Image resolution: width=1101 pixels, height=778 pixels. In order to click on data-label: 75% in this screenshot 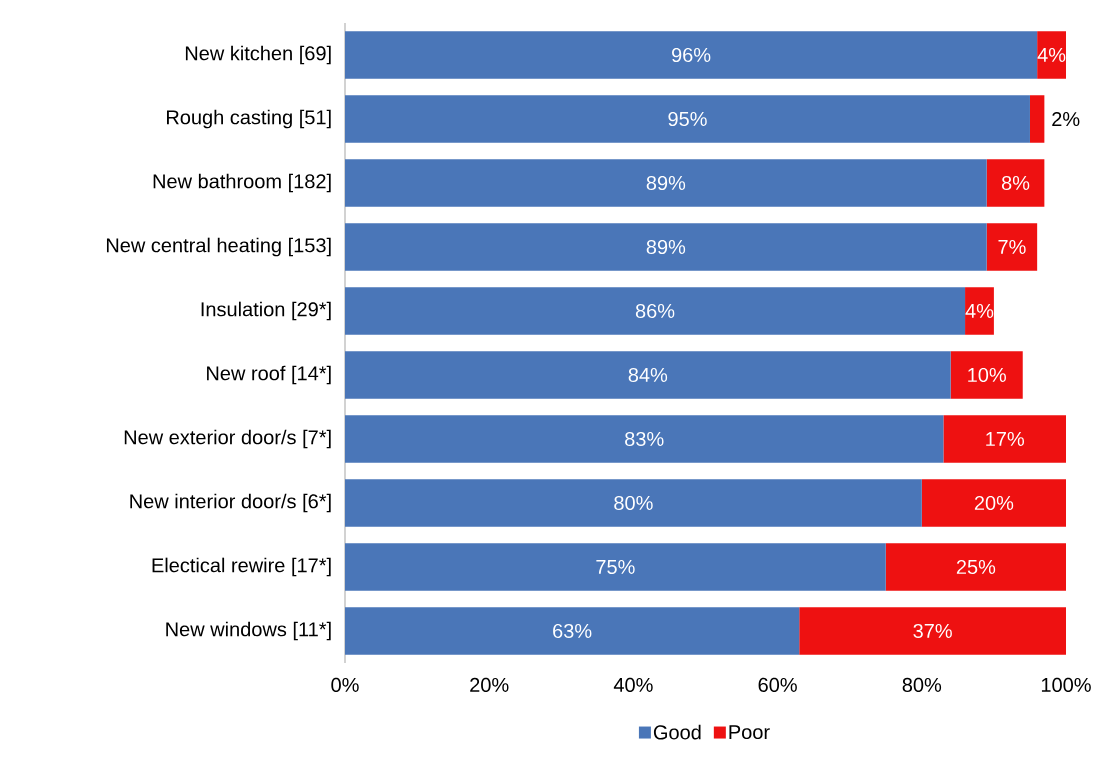, I will do `click(615, 567)`.